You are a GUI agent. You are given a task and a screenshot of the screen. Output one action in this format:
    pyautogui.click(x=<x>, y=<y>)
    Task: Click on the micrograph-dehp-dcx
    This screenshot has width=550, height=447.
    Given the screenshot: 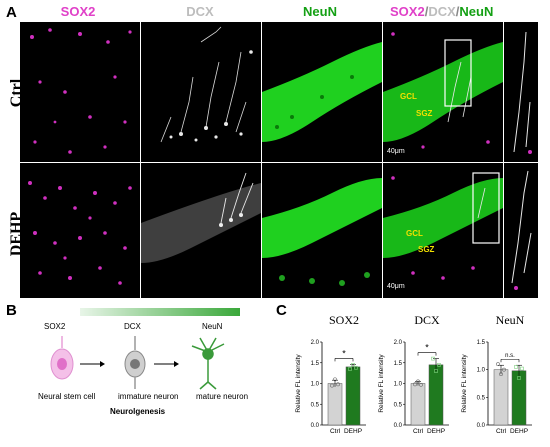 What is the action you would take?
    pyautogui.click(x=201, y=230)
    